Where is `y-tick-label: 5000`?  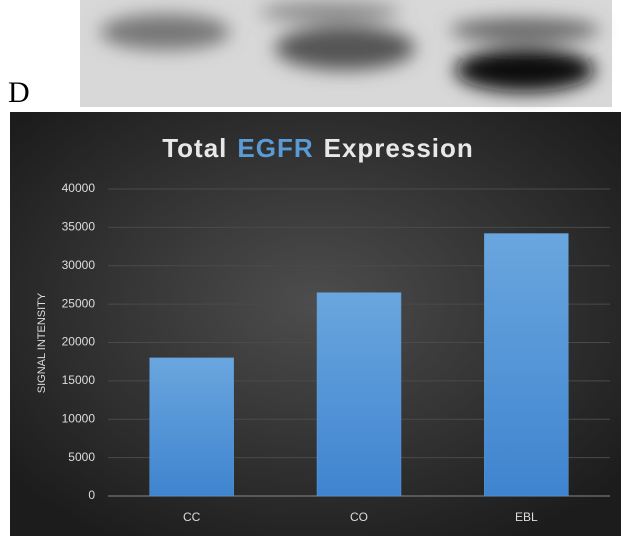
y-tick-label: 5000 is located at coordinates (81, 457).